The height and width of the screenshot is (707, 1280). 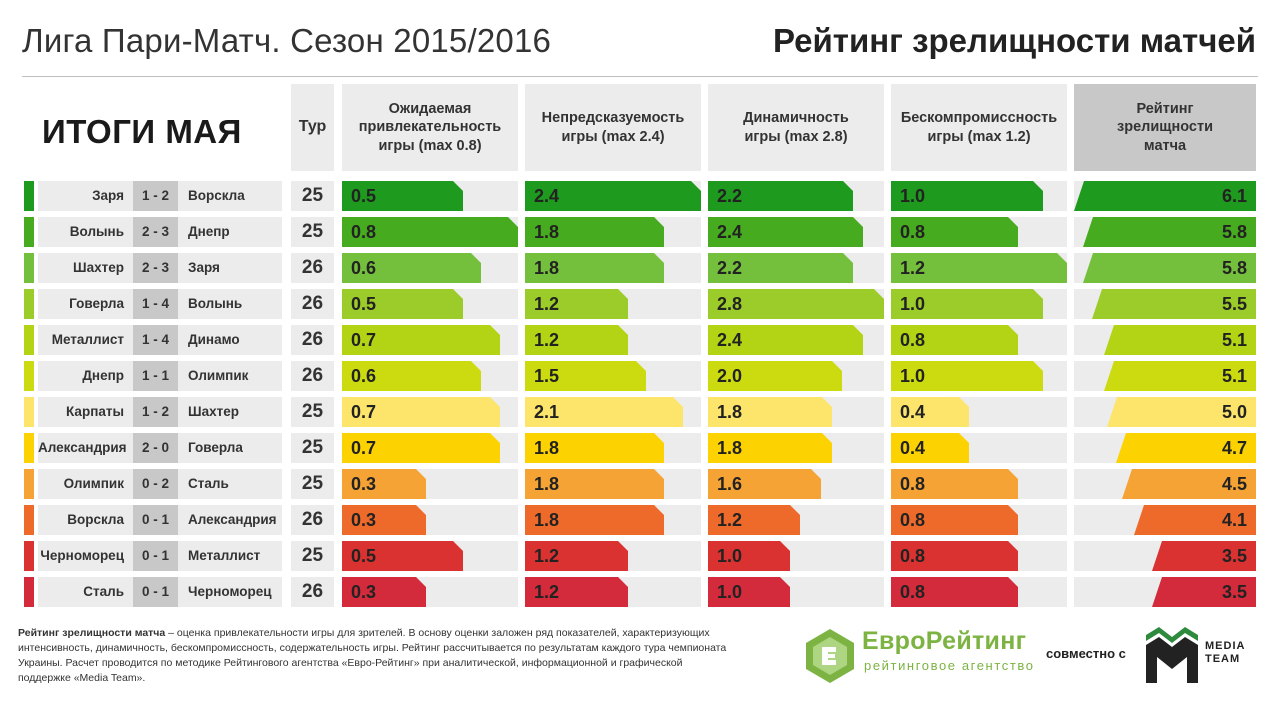 What do you see at coordinates (214, 339) in the screenshot?
I see `away-team: Динамо` at bounding box center [214, 339].